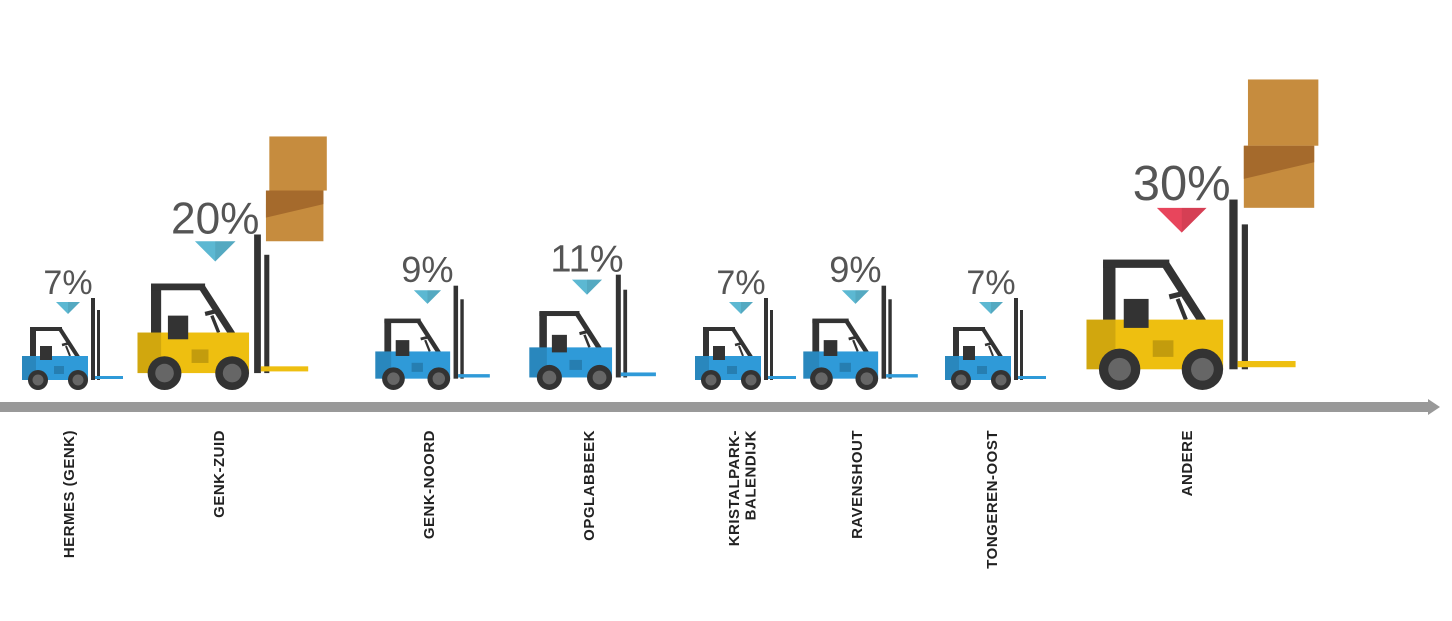 The height and width of the screenshot is (621, 1452). What do you see at coordinates (429, 484) in the screenshot?
I see `category-label: GENK-NOORD` at bounding box center [429, 484].